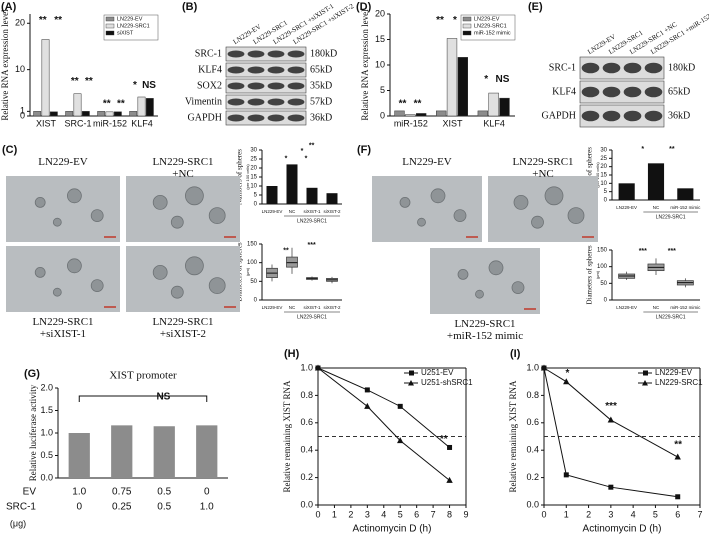 Image resolution: width=709 pixels, height=544 pixels. I want to click on y-tick-label: 5, so click(606, 192).